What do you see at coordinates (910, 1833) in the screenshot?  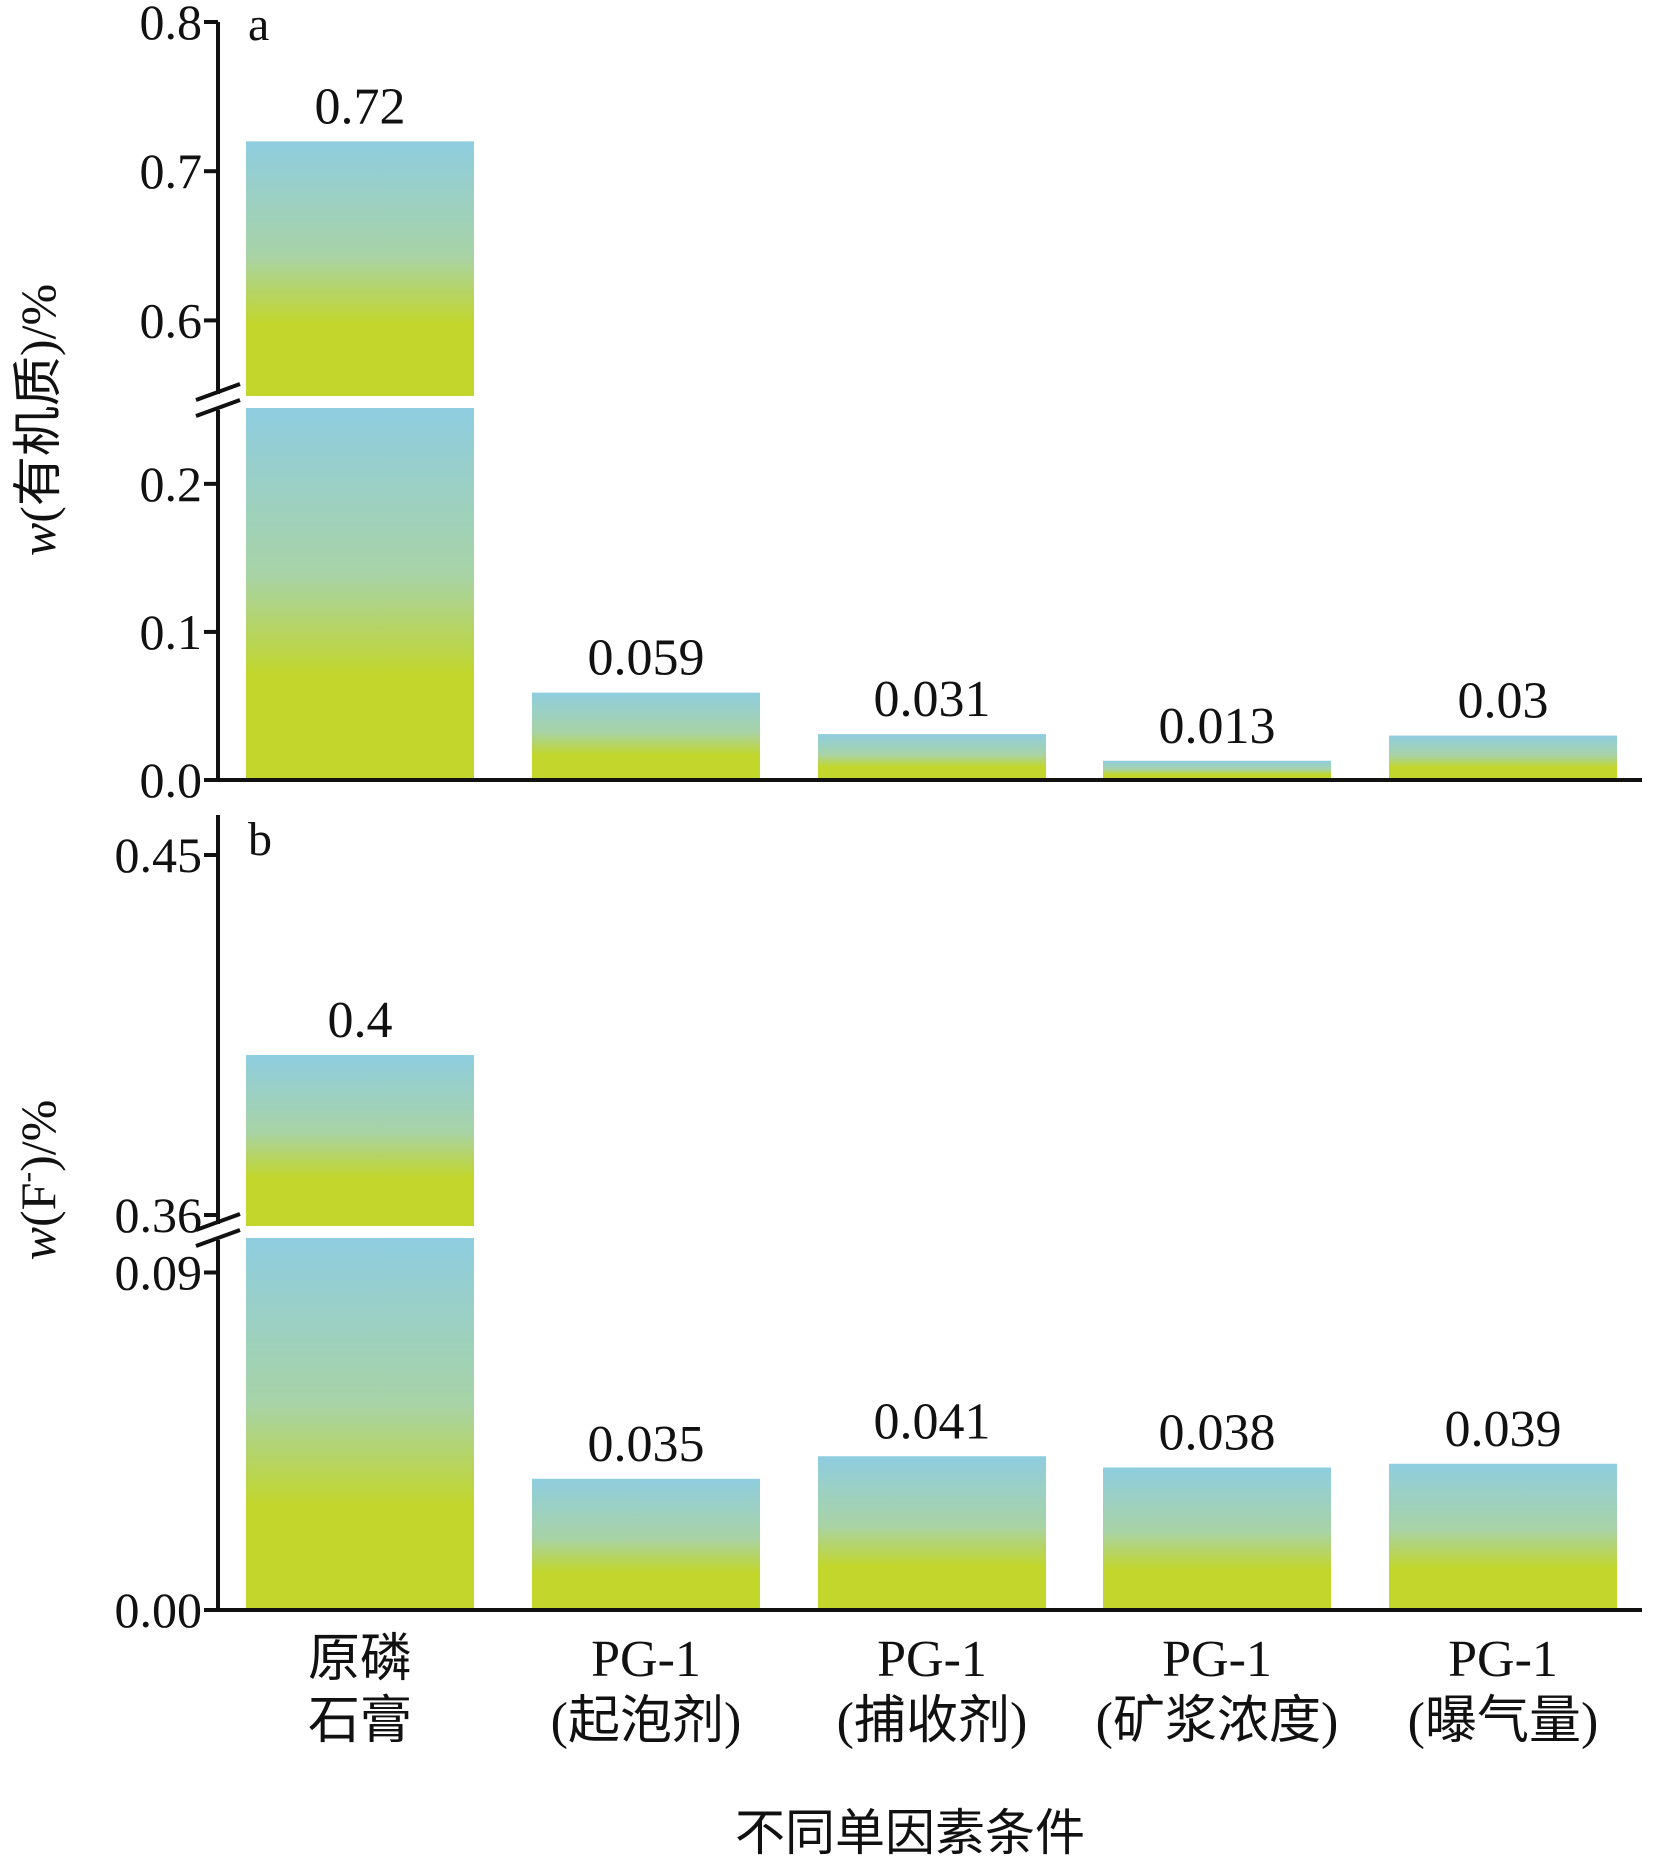 I see `x-axis-title: 不同单因素条件` at bounding box center [910, 1833].